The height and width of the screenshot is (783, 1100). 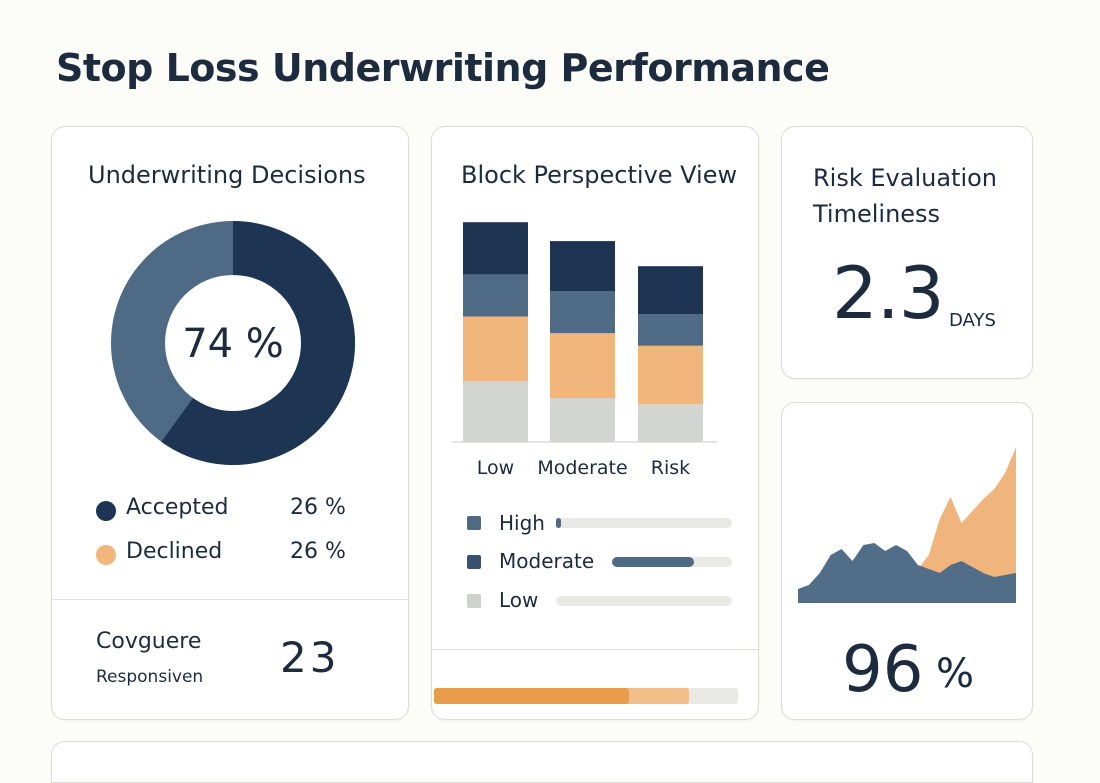 I want to click on coverage-label: Covguere, so click(x=149, y=641).